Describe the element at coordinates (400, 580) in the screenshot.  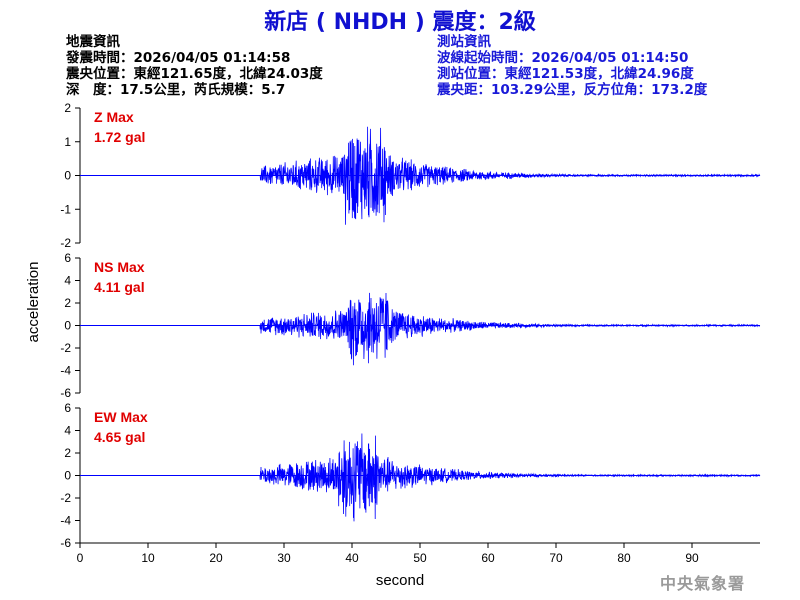
I see `x-axis-label: second` at that location.